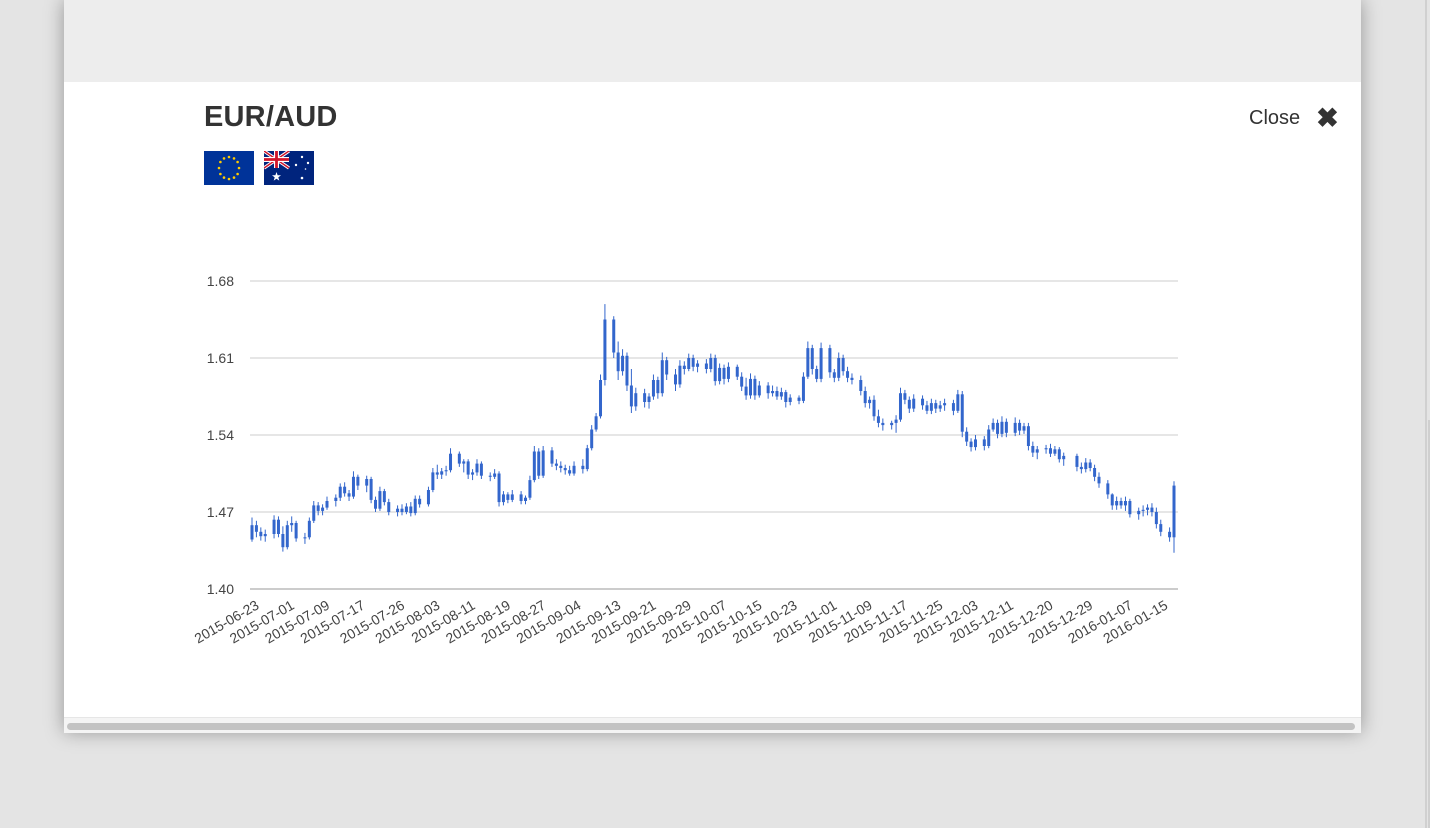 The width and height of the screenshot is (1430, 828). I want to click on close-icon: ✖, so click(1327, 117).